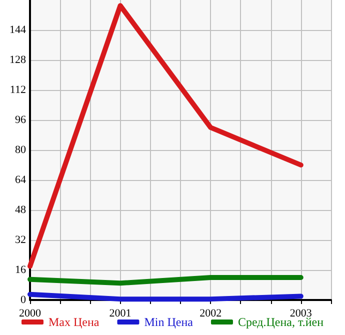 Image resolution: width=345 pixels, height=335 pixels. Describe the element at coordinates (18, 60) in the screenshot. I see `y-tick-label: 128` at that location.